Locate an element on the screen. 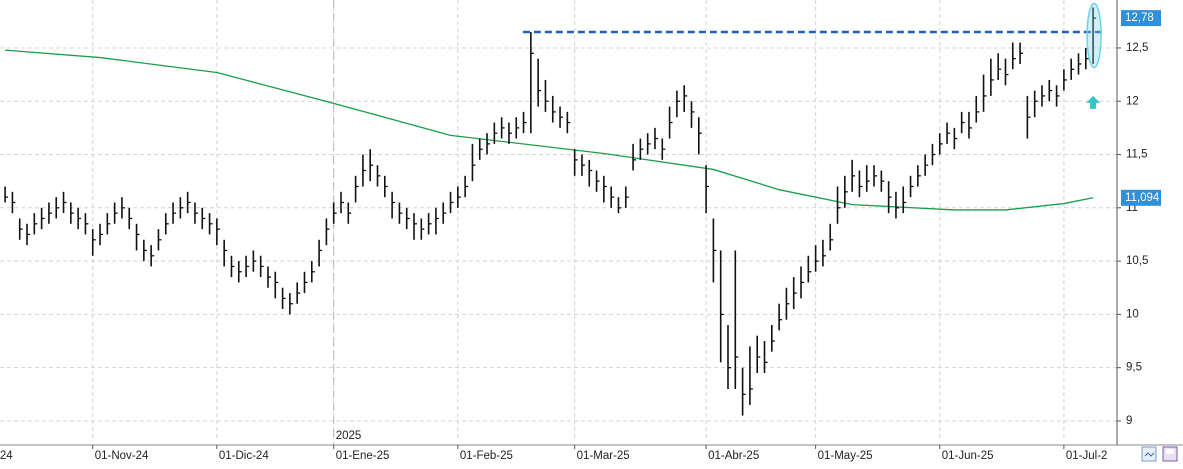 The height and width of the screenshot is (469, 1183). save-icon is located at coordinates (1170, 451).